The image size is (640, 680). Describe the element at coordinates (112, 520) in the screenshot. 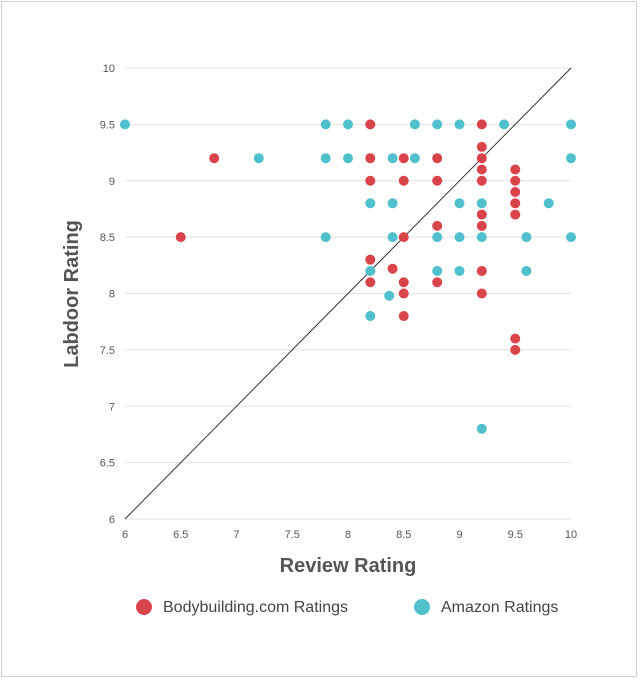

I see `y-tick-label: 6` at that location.